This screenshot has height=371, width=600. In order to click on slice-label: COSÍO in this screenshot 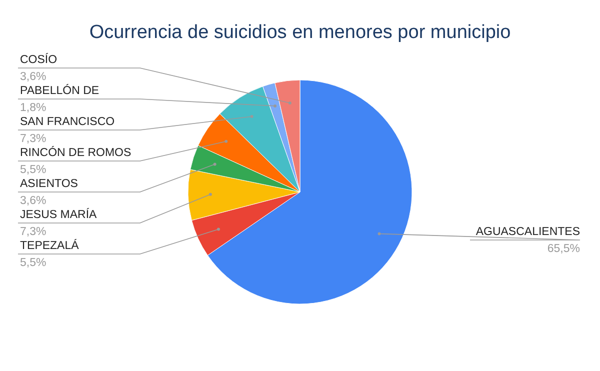, I will do `click(39, 59)`.